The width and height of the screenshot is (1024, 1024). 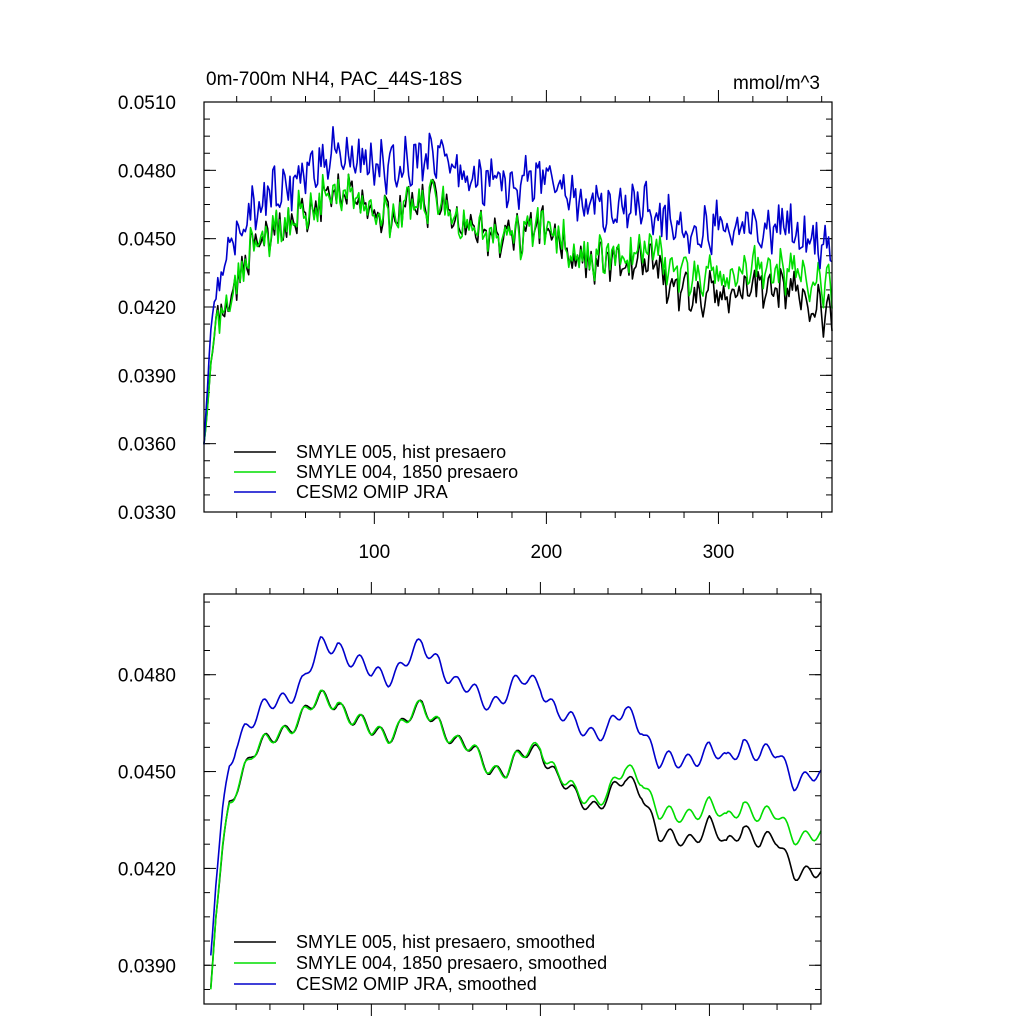 What do you see at coordinates (416, 984) in the screenshot?
I see `legend-label: CESM2 OMIP JRA, smoothed` at bounding box center [416, 984].